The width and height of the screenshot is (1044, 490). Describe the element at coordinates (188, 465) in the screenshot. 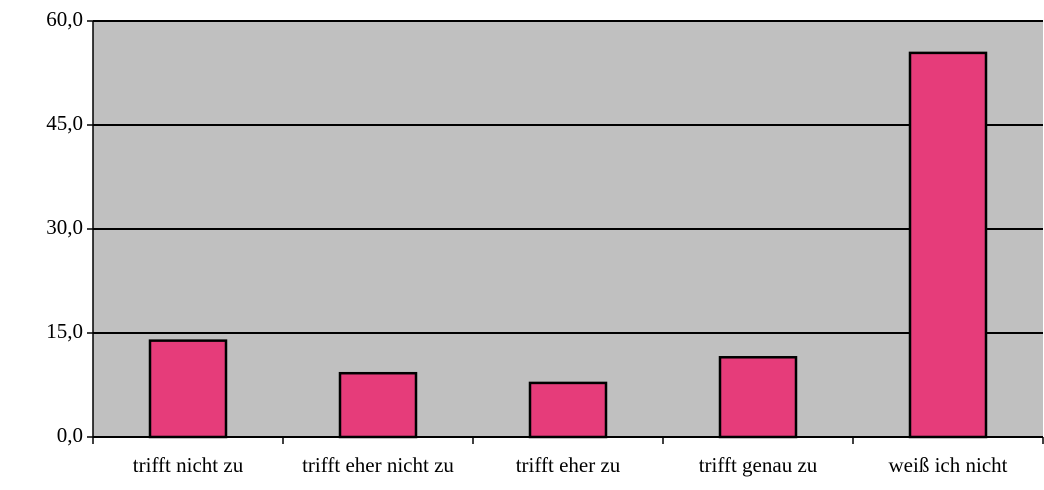

I see `x-tick-label: trifft nicht zu` at that location.